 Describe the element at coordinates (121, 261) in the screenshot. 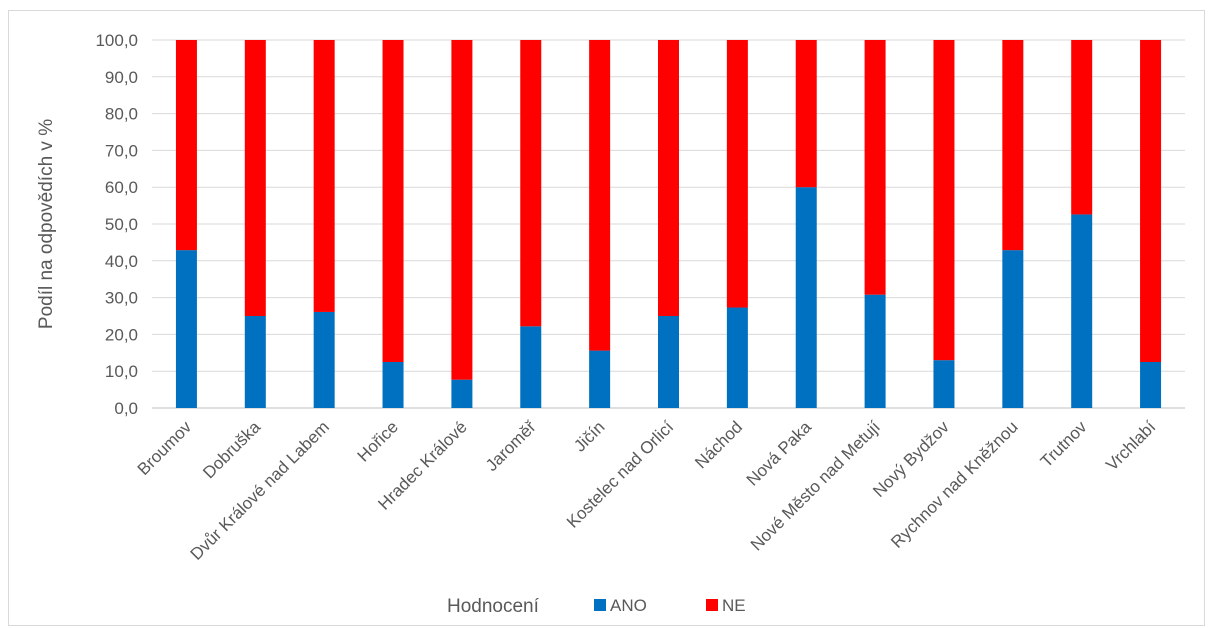

I see `y-tick-label: 40,0` at that location.